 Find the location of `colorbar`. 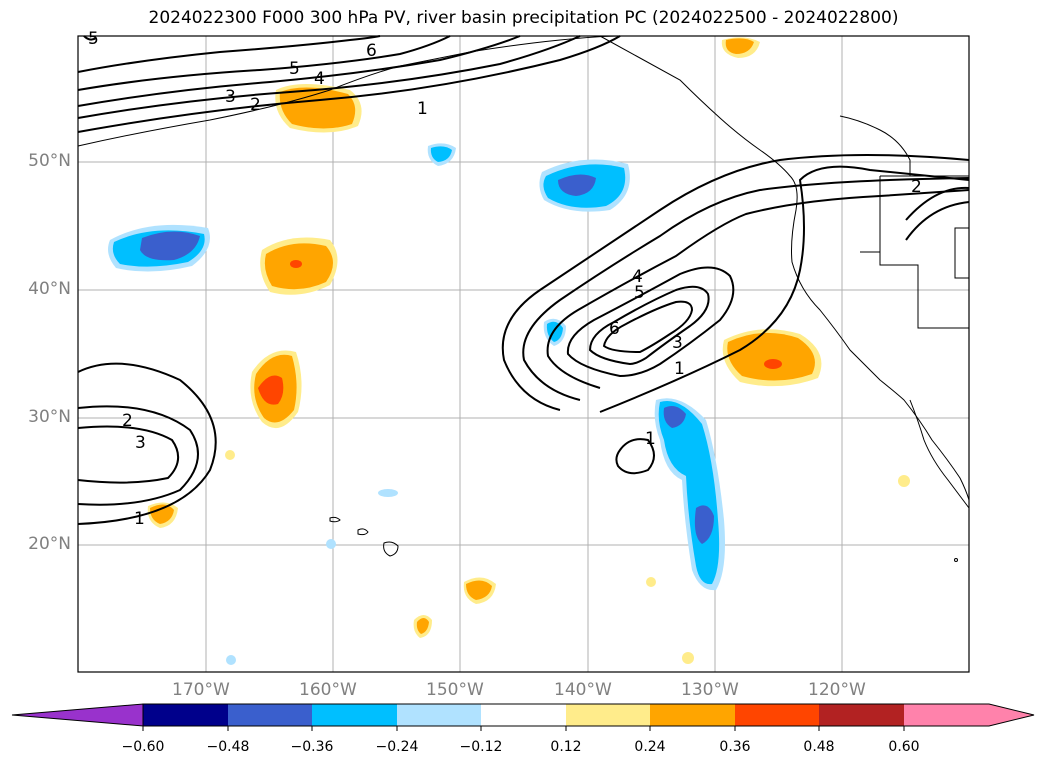

colorbar is located at coordinates (523, 717).